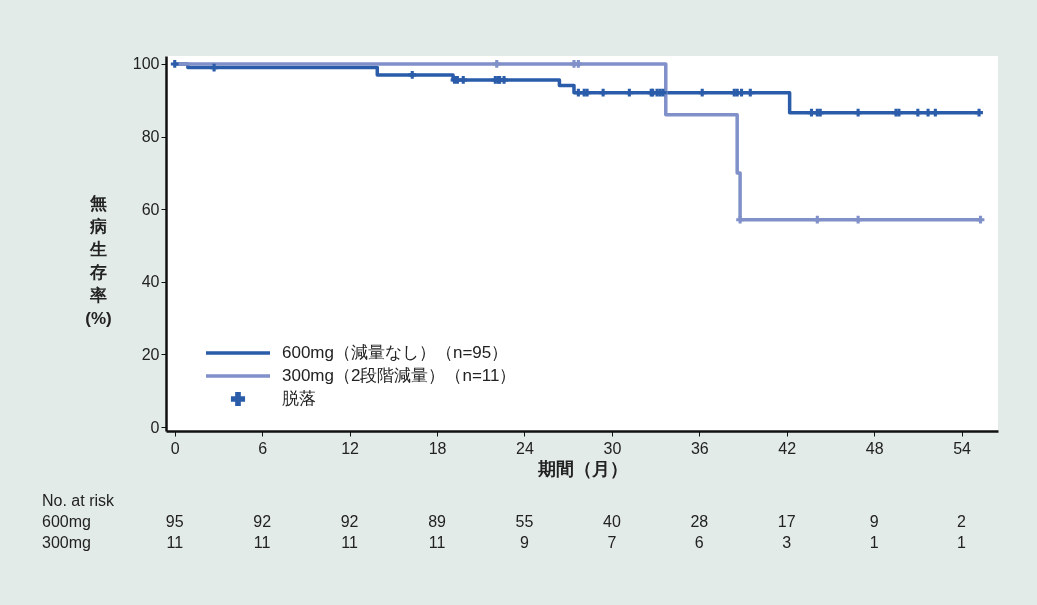 This screenshot has width=1037, height=605. I want to click on legend-label: 600mg（減量なし）（n=95）, so click(395, 352).